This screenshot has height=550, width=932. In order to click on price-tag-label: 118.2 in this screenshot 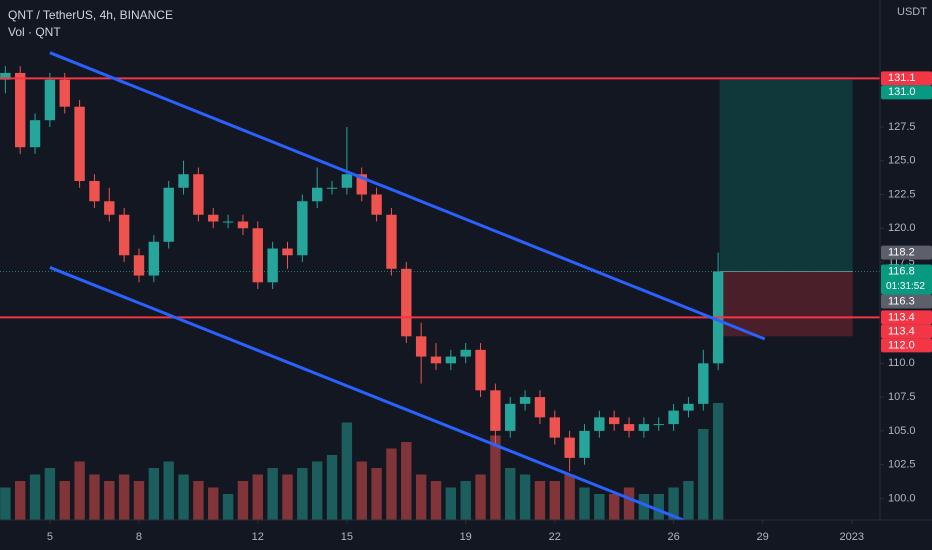, I will do `click(901, 252)`.